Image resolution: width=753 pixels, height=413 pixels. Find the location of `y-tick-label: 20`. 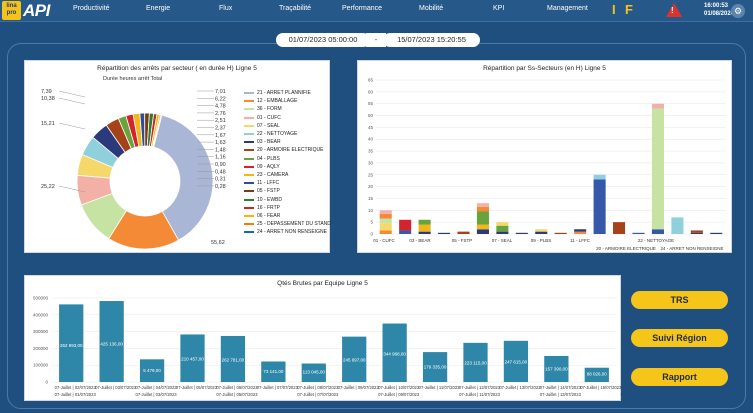

y-tick-label: 20 is located at coordinates (371, 186).